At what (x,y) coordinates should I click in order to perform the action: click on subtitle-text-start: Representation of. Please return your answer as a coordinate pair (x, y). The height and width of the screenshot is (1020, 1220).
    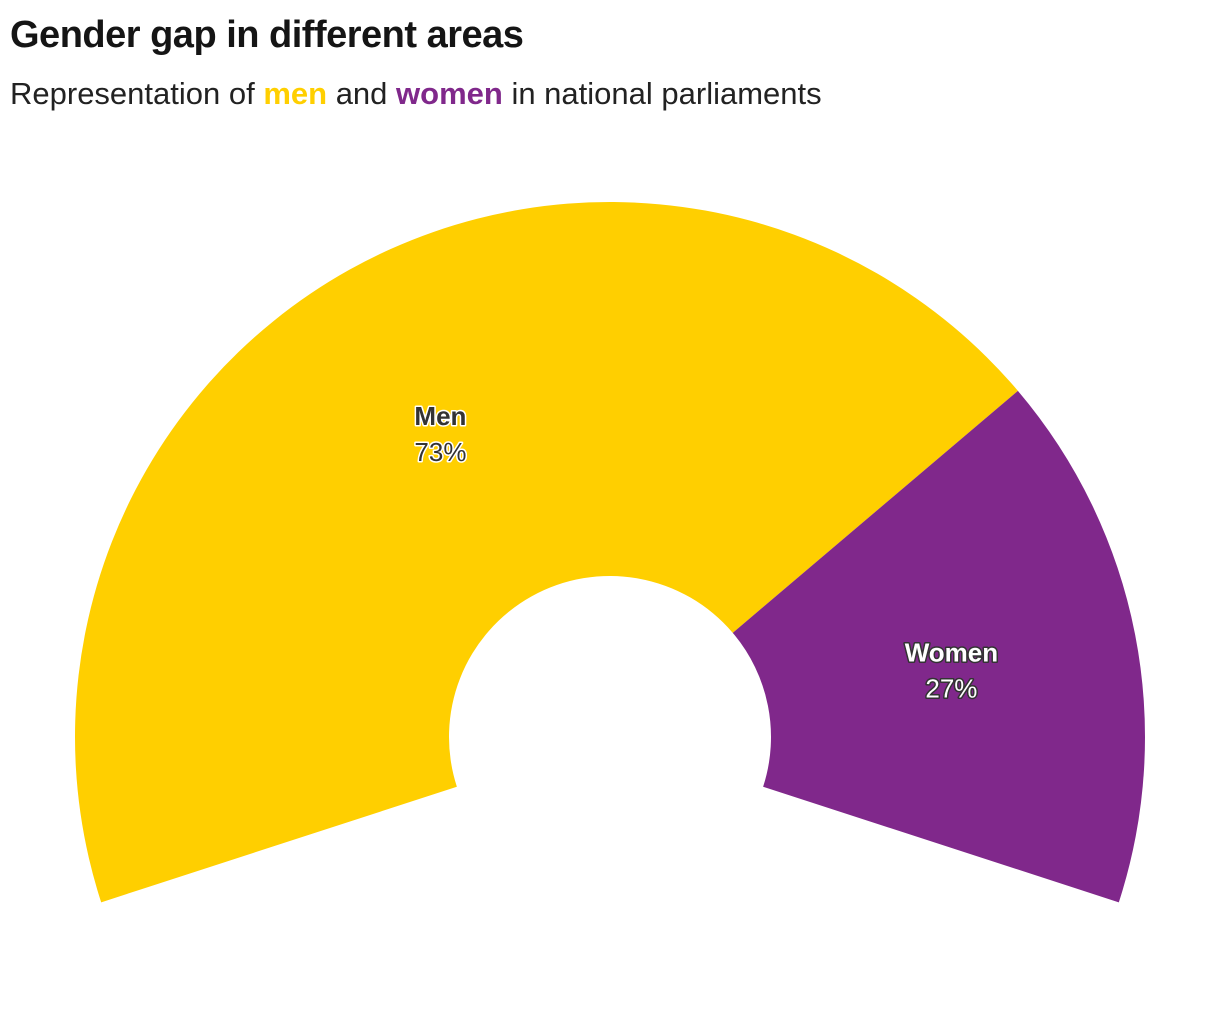
    Looking at the image, I should click on (137, 93).